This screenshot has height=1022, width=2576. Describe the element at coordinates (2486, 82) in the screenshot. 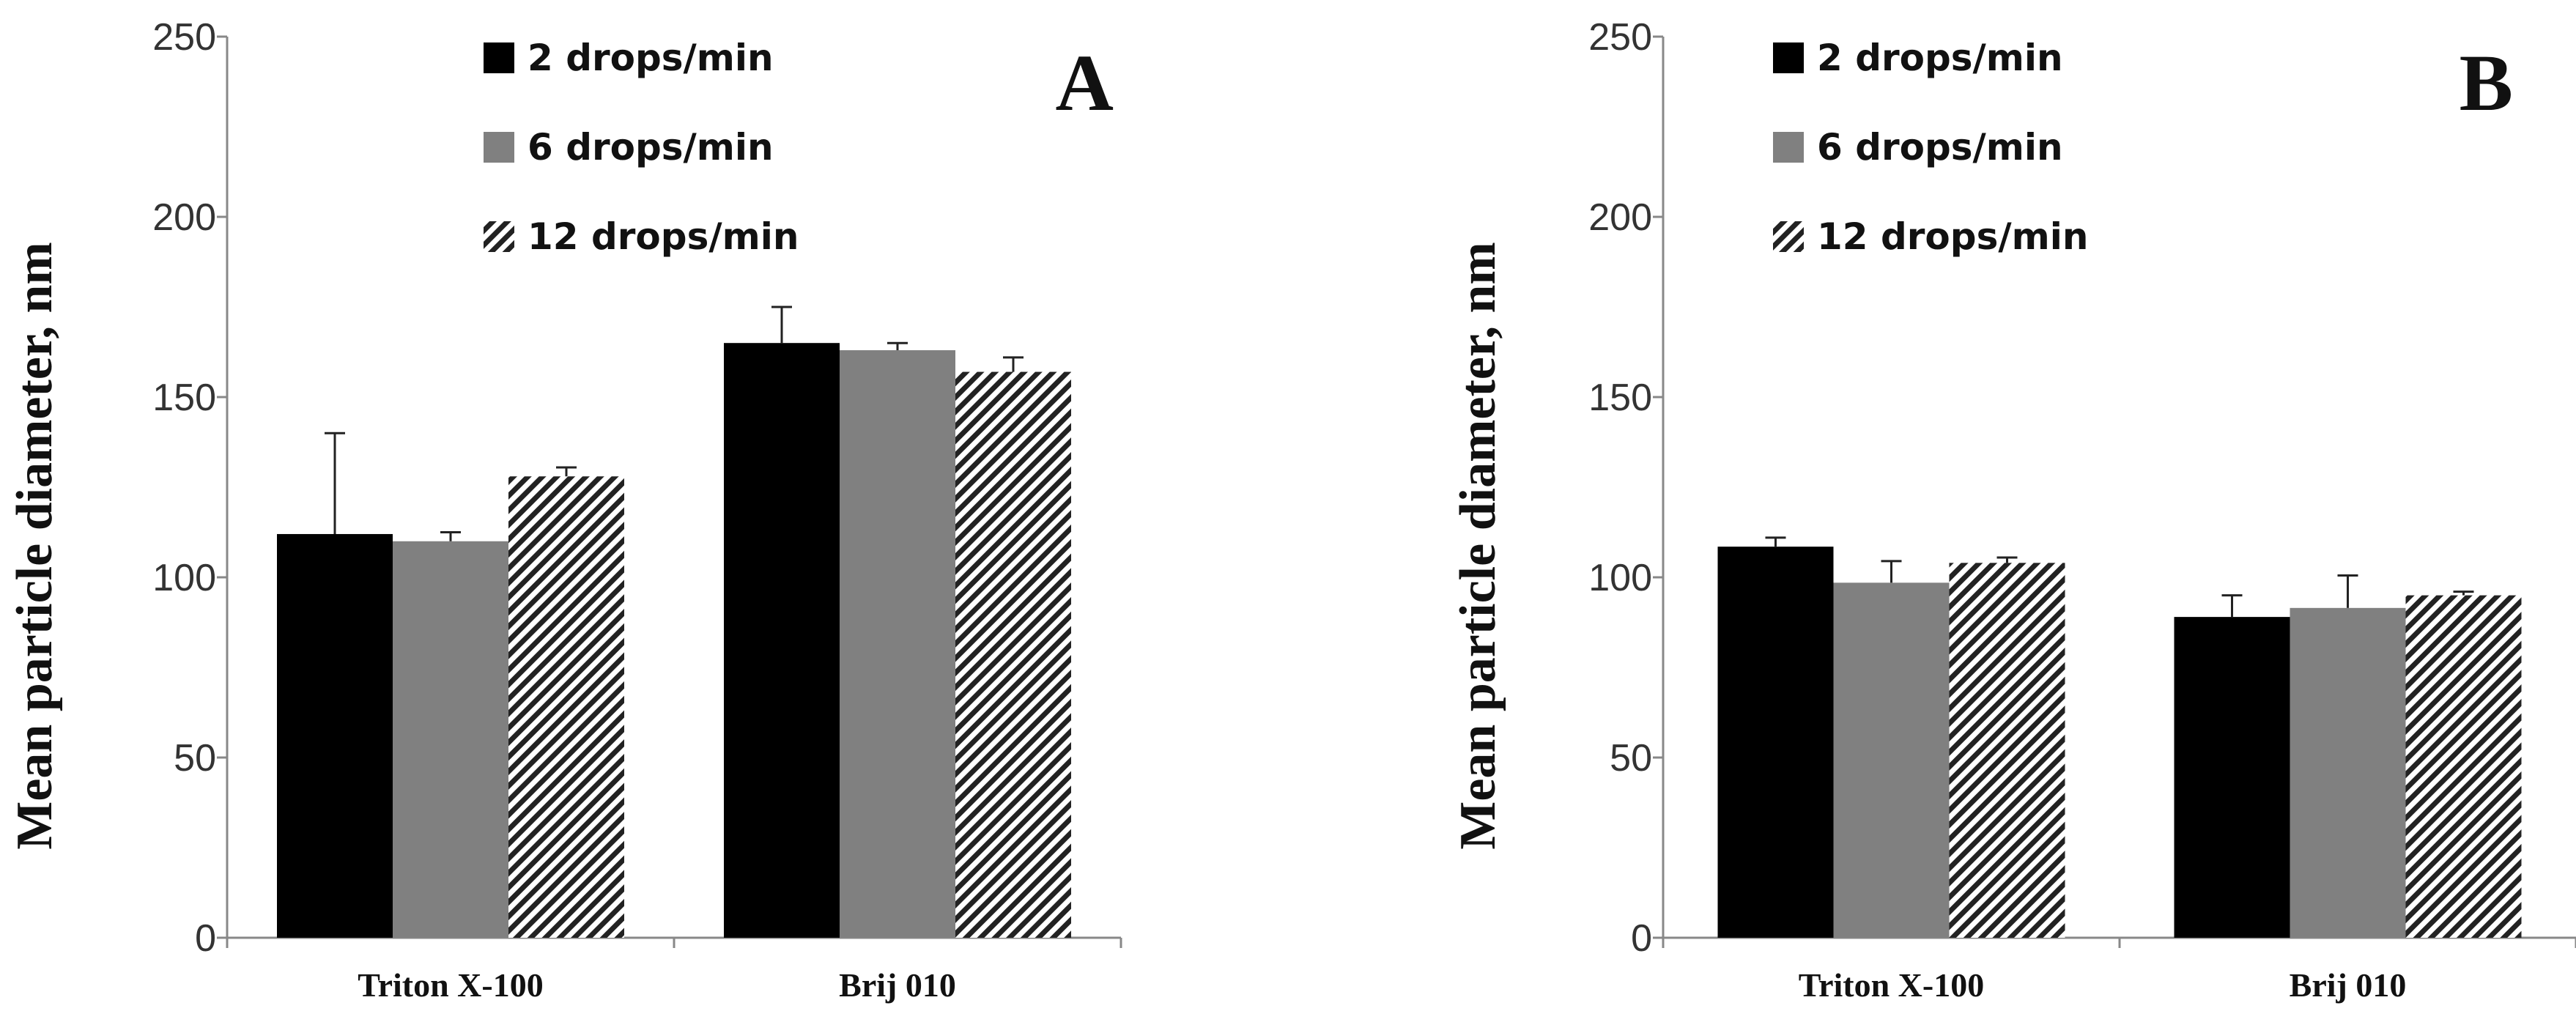

I see `panel-label: B` at that location.